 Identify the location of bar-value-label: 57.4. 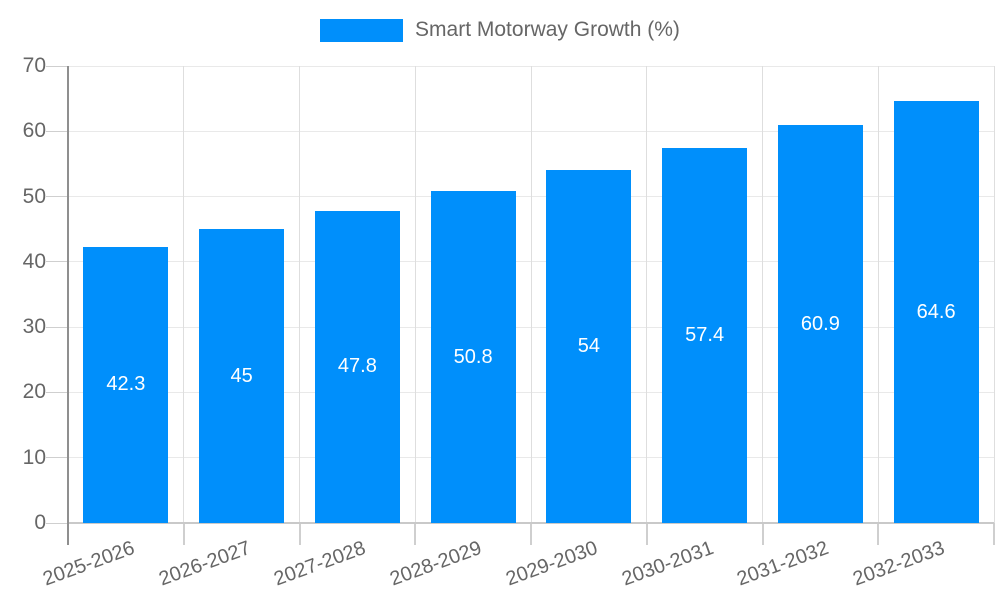
(705, 335).